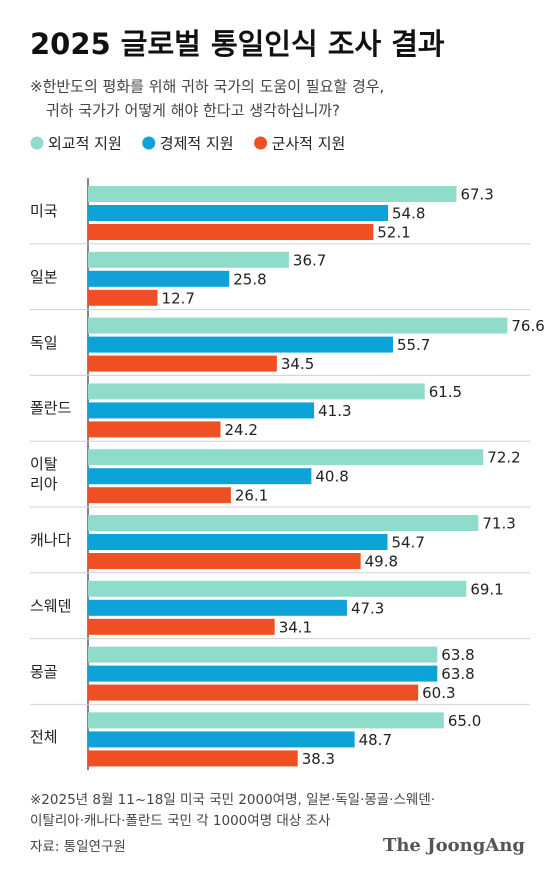 Image resolution: width=560 pixels, height=876 pixels. What do you see at coordinates (44, 671) in the screenshot?
I see `category-label: 몽골` at bounding box center [44, 671].